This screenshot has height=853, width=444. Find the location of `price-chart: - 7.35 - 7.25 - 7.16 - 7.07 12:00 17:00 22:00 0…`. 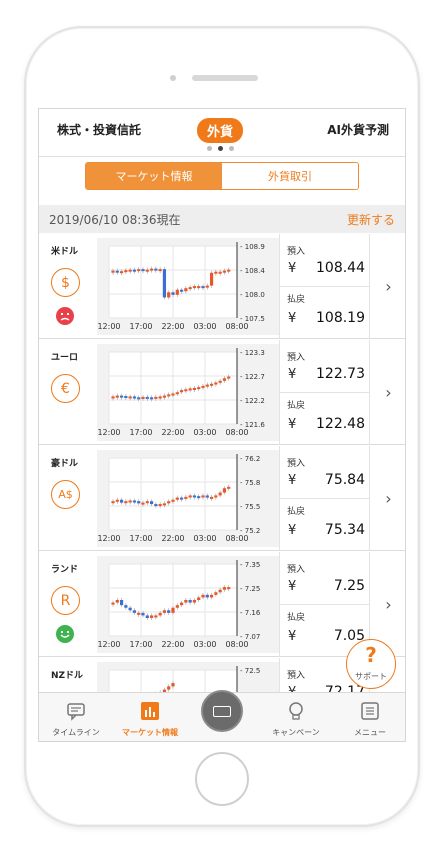

price-chart: - 7.35 - 7.25 - 7.16 - 7.07 12:00 17:00 22:00 0… is located at coordinates (188, 604).